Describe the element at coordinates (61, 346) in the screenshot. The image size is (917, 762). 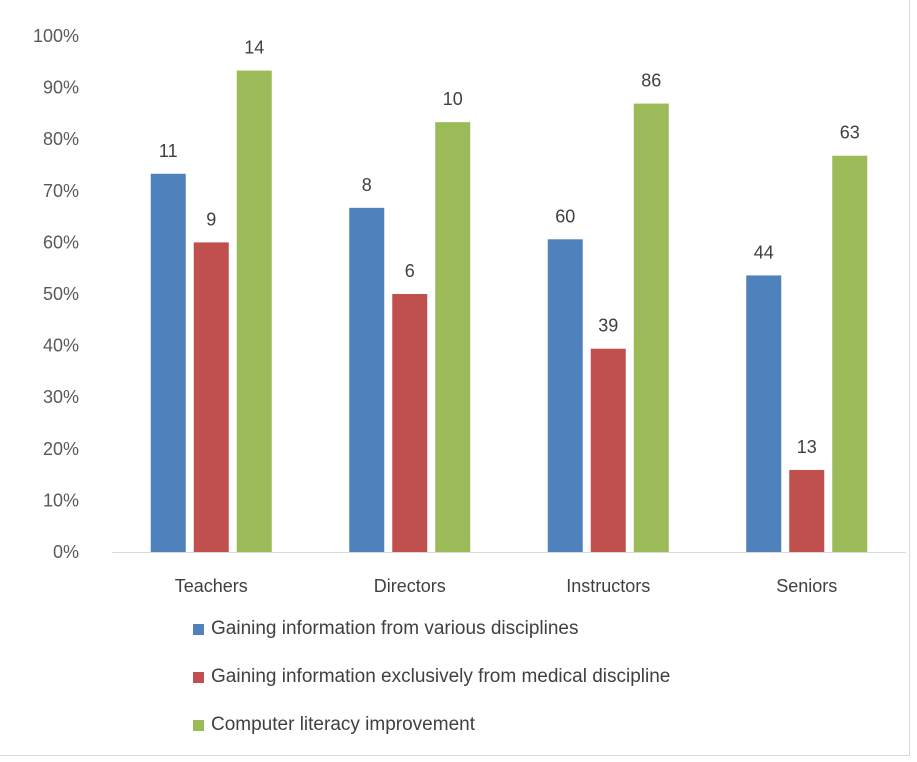
I see `y-tick-label: 40%` at that location.